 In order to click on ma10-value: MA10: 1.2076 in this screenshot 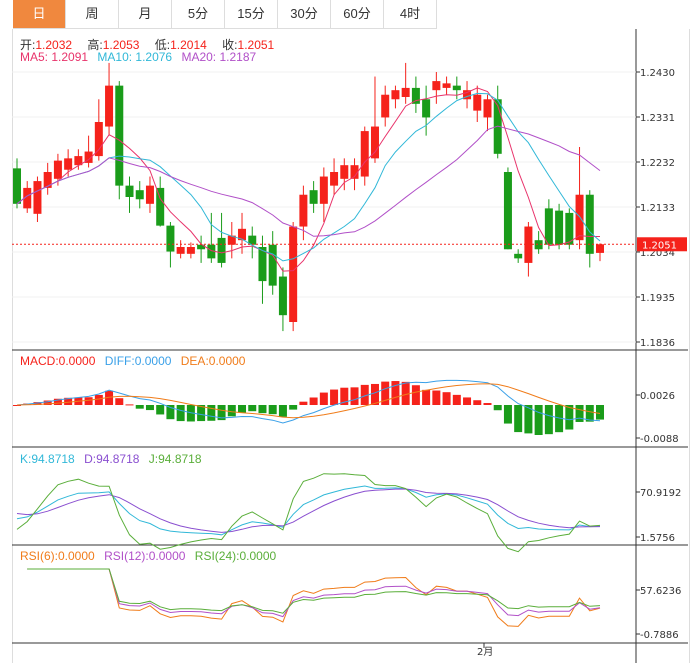, I will do `click(135, 57)`.